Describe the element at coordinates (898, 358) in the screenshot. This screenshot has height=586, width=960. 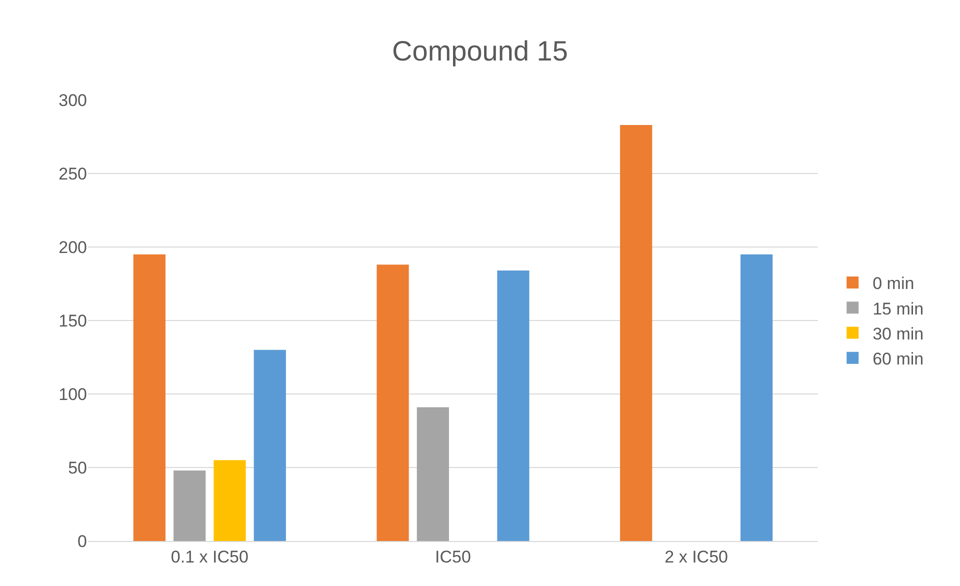
I see `legend-label: 60 min` at that location.